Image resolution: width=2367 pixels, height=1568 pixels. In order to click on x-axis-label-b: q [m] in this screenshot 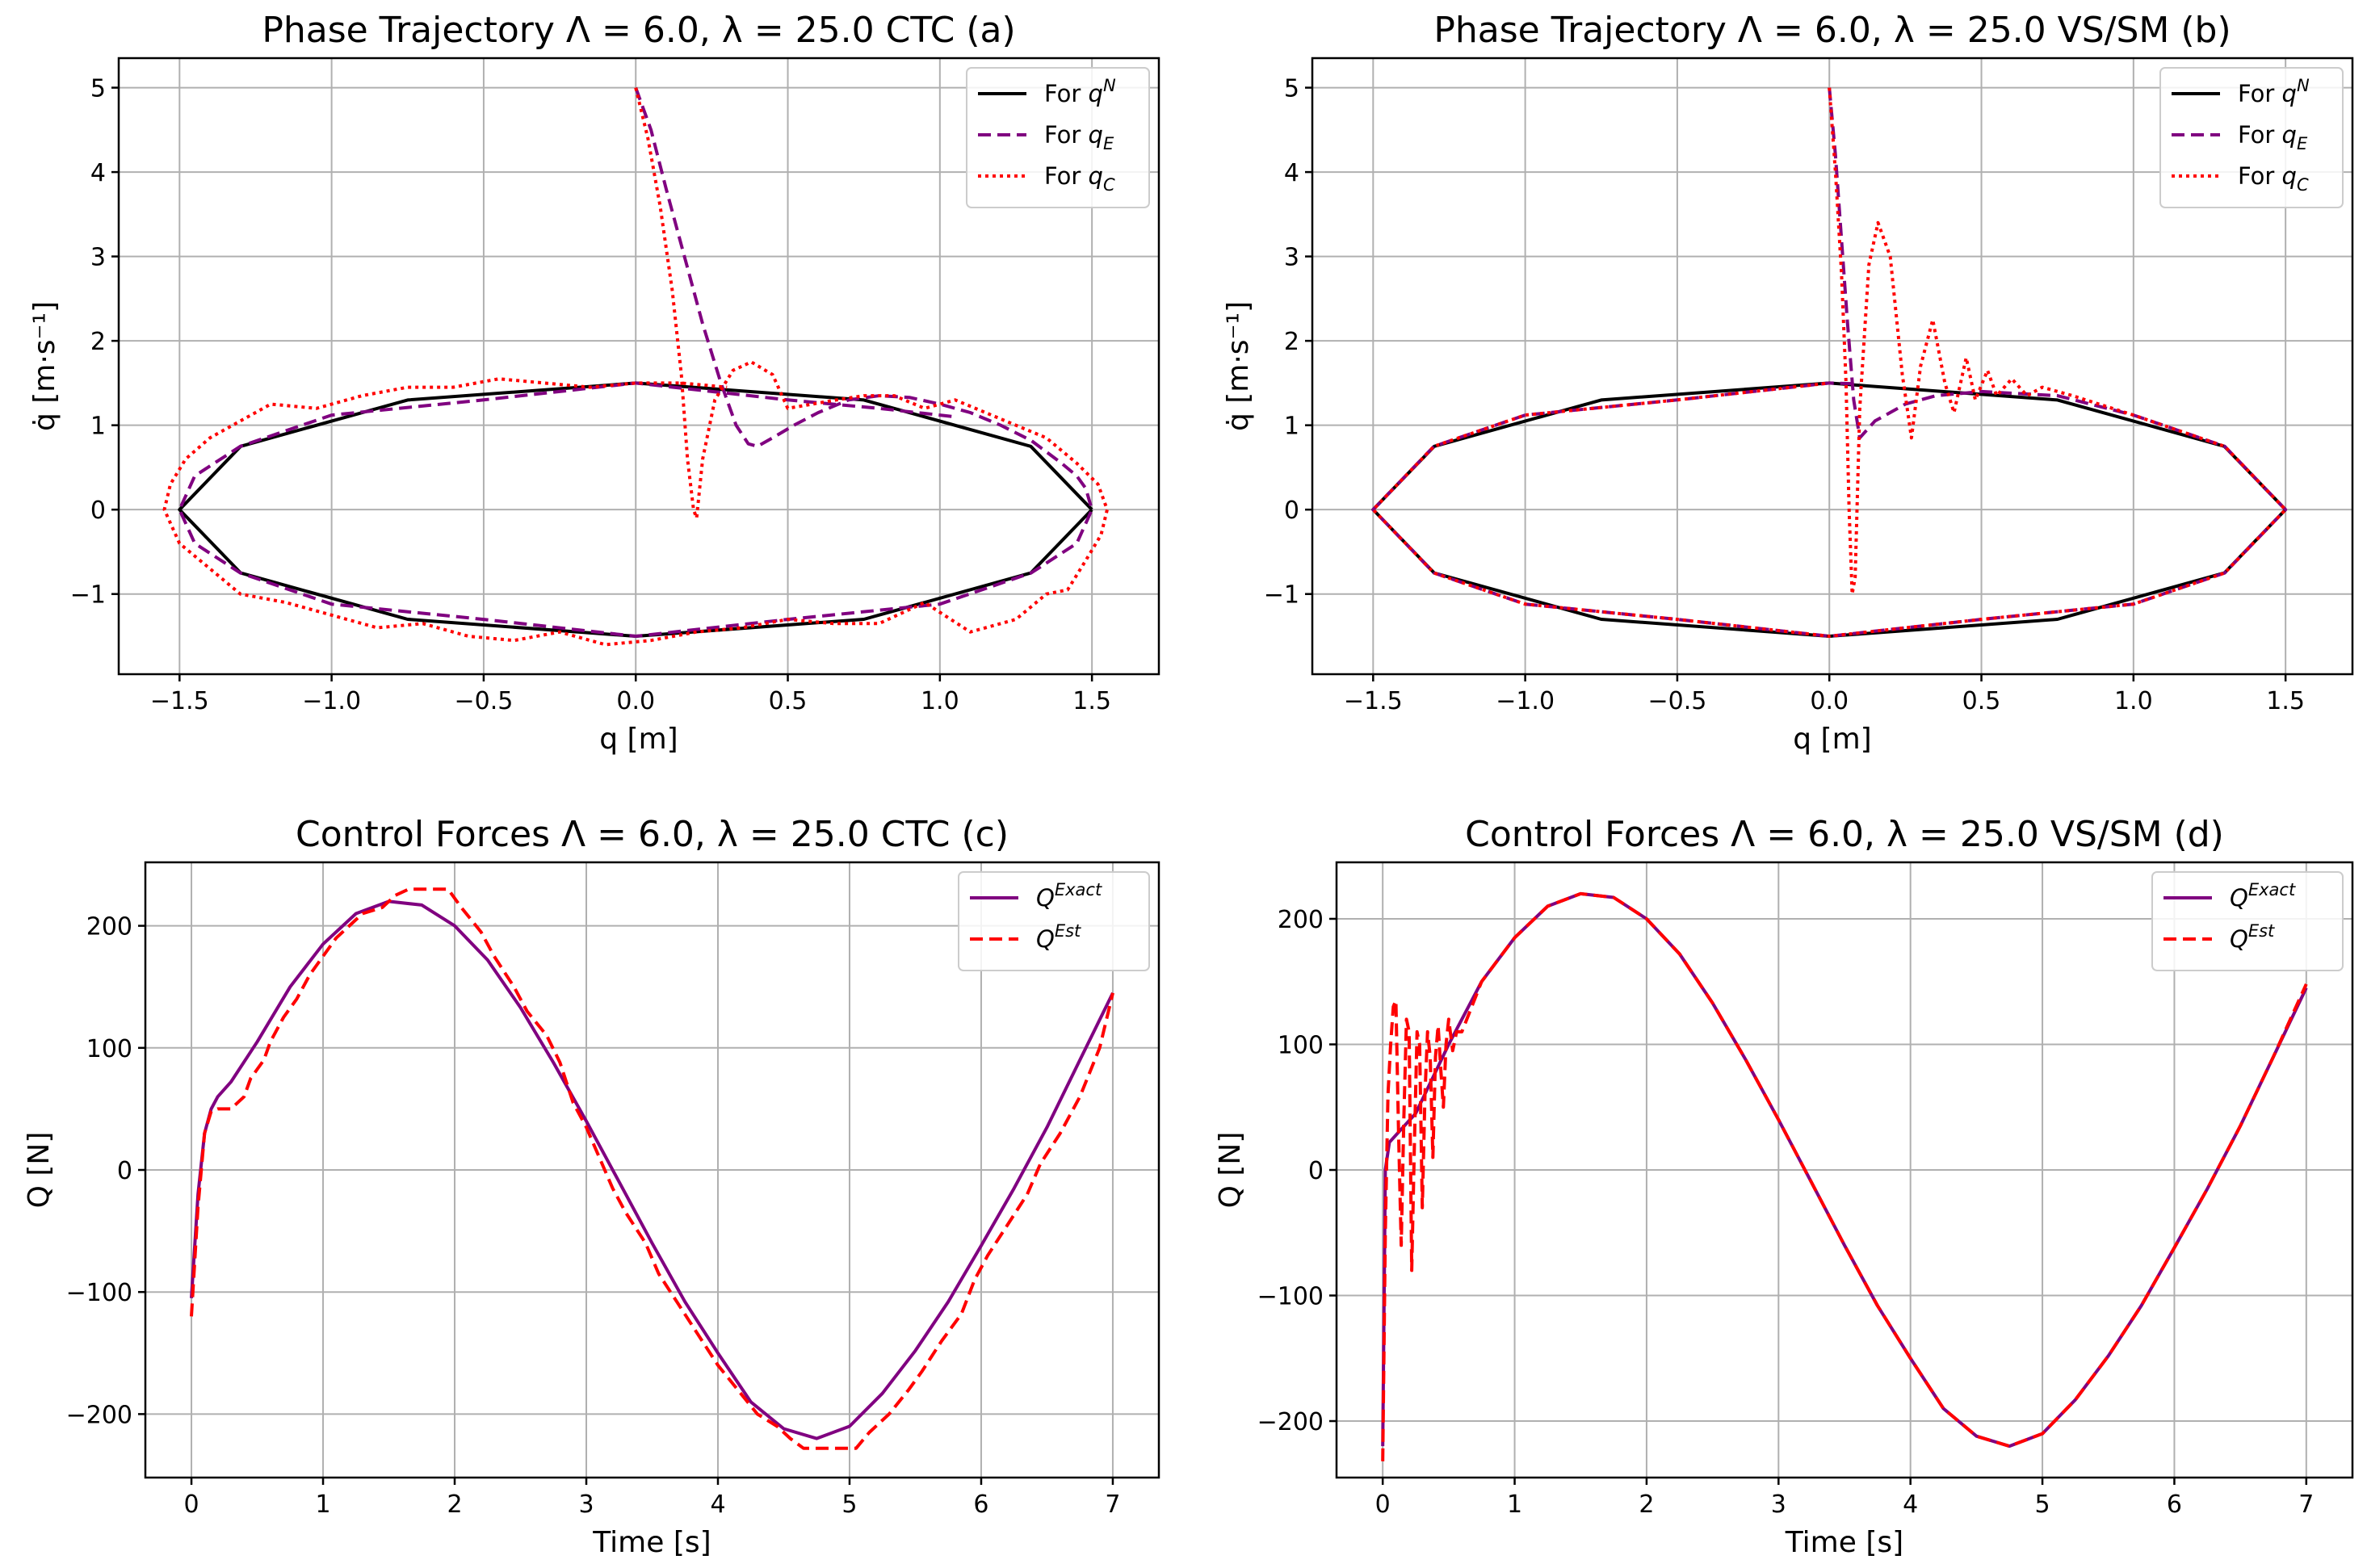, I will do `click(1832, 739)`.